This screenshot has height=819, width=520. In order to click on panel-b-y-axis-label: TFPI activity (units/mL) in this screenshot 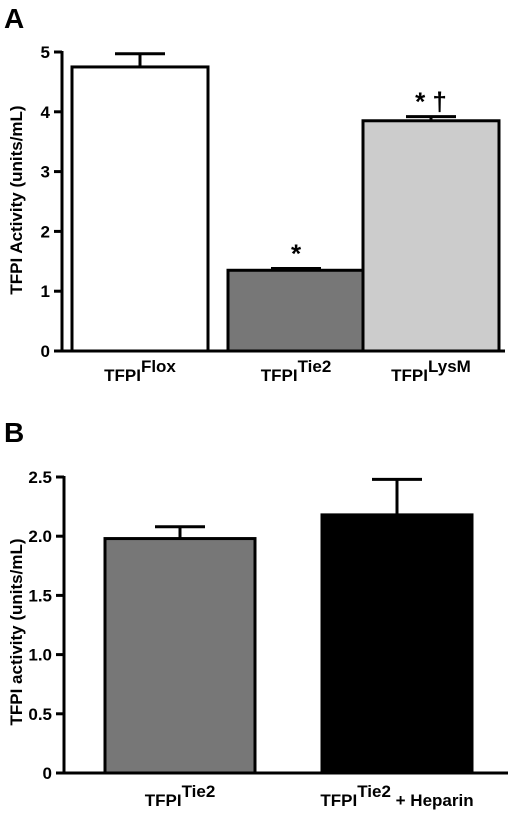, I will do `click(16, 631)`.